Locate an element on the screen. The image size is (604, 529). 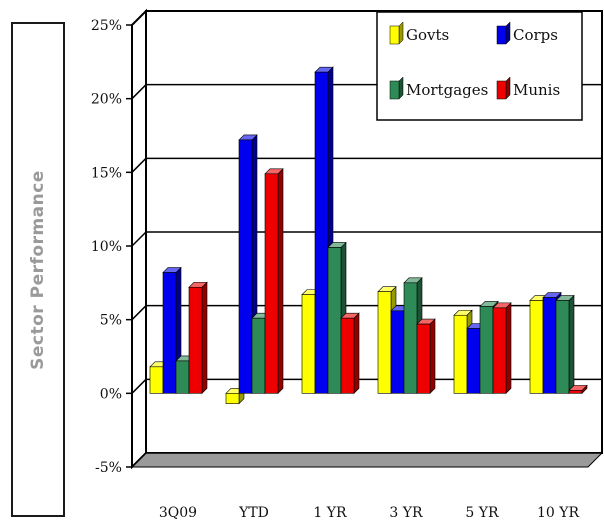
y-tick-label: 15% is located at coordinates (106, 173).